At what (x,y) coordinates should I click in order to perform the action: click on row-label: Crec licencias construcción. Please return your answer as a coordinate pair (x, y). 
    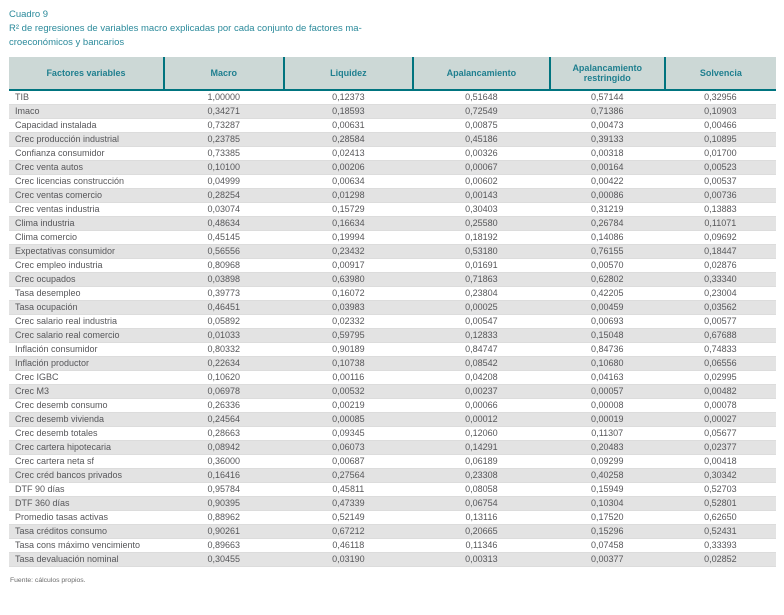
    Looking at the image, I should click on (86, 181).